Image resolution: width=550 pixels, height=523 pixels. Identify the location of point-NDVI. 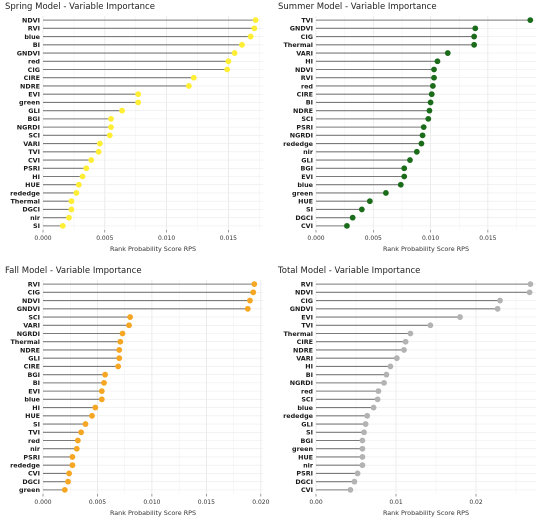
(529, 292).